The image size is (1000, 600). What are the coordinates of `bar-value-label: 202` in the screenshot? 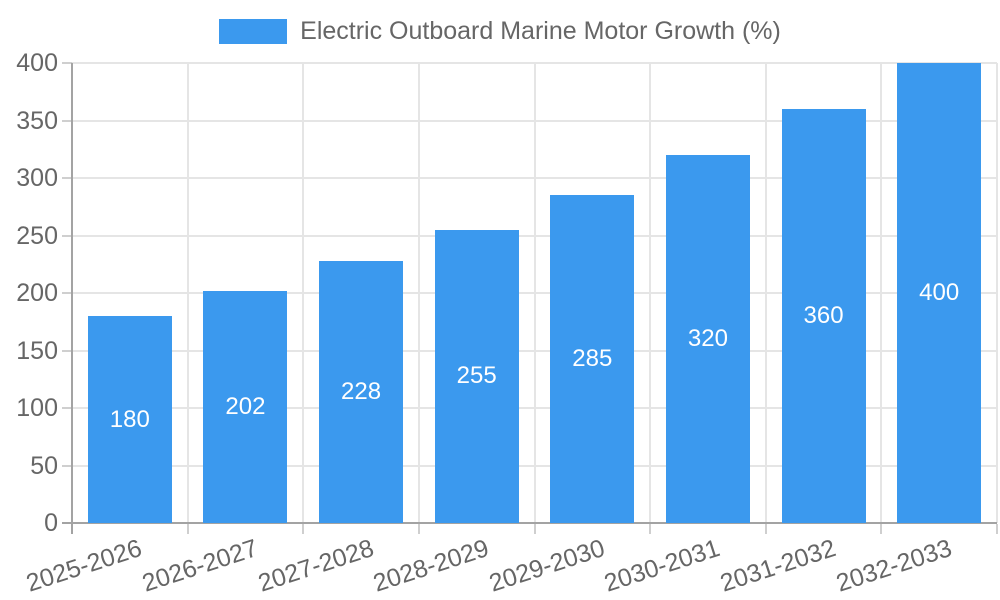 It's located at (245, 406).